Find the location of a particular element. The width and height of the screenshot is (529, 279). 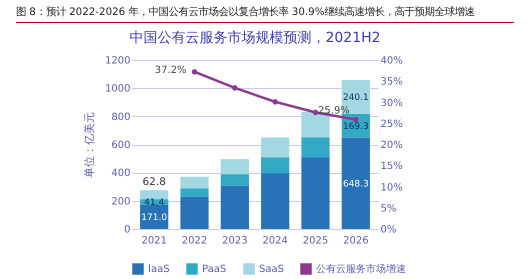

data-label: 171.0 is located at coordinates (154, 217).